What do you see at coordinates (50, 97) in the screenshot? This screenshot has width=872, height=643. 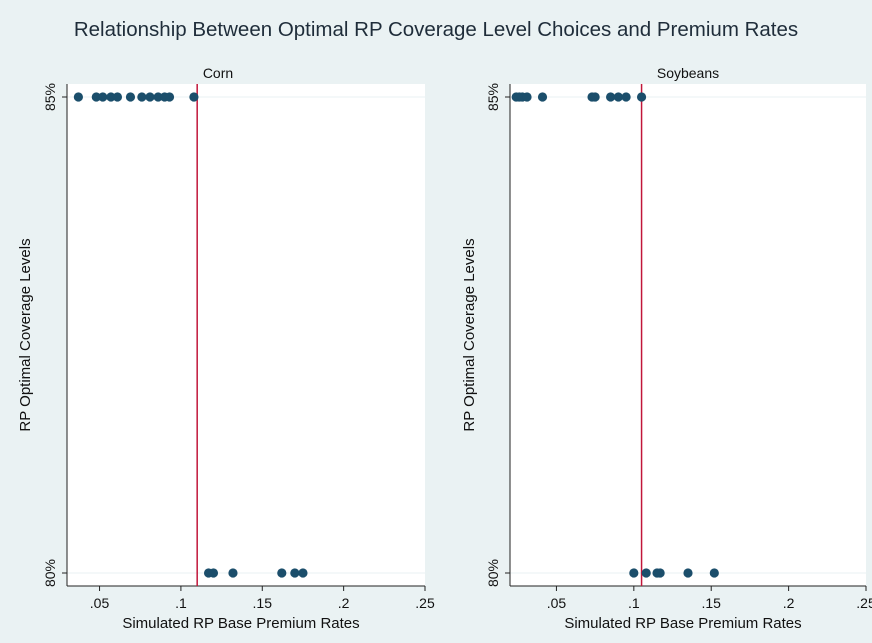 I see `corn-y-tick-label: 85%` at bounding box center [50, 97].